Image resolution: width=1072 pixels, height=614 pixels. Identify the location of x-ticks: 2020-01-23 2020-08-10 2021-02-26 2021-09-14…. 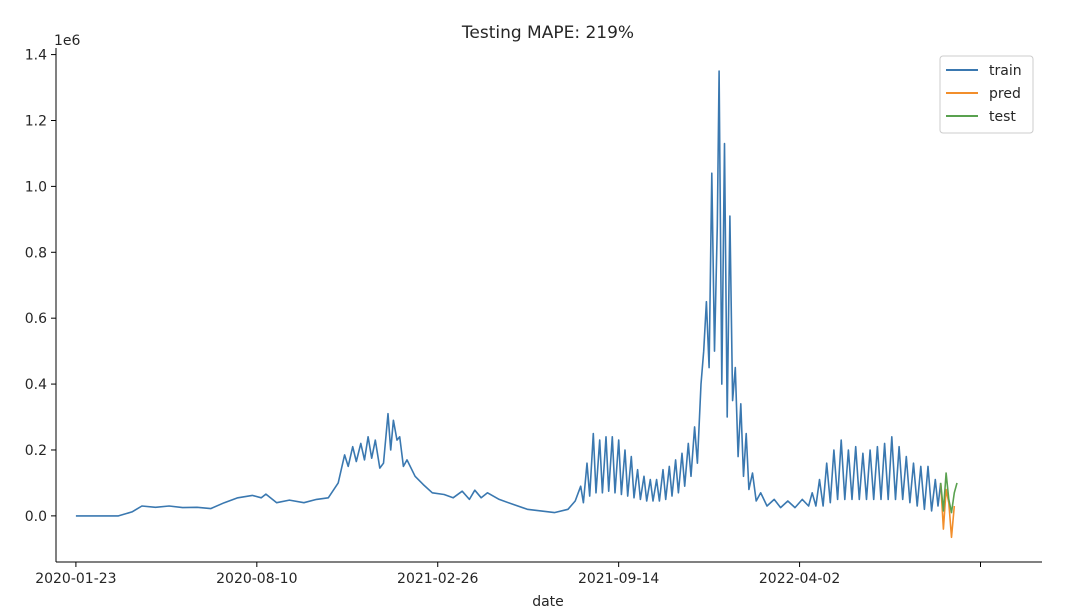
(508, 574).